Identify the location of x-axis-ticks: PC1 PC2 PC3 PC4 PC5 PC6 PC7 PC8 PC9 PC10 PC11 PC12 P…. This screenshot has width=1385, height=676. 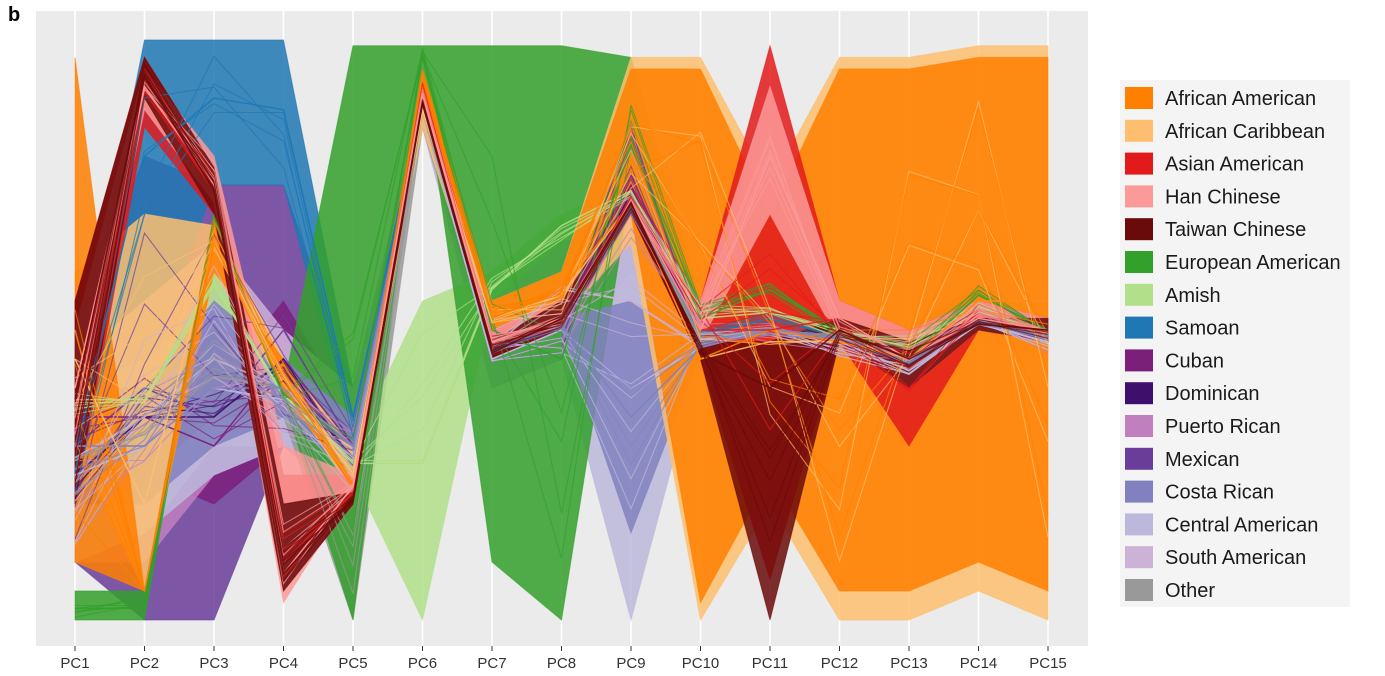
(563, 659).